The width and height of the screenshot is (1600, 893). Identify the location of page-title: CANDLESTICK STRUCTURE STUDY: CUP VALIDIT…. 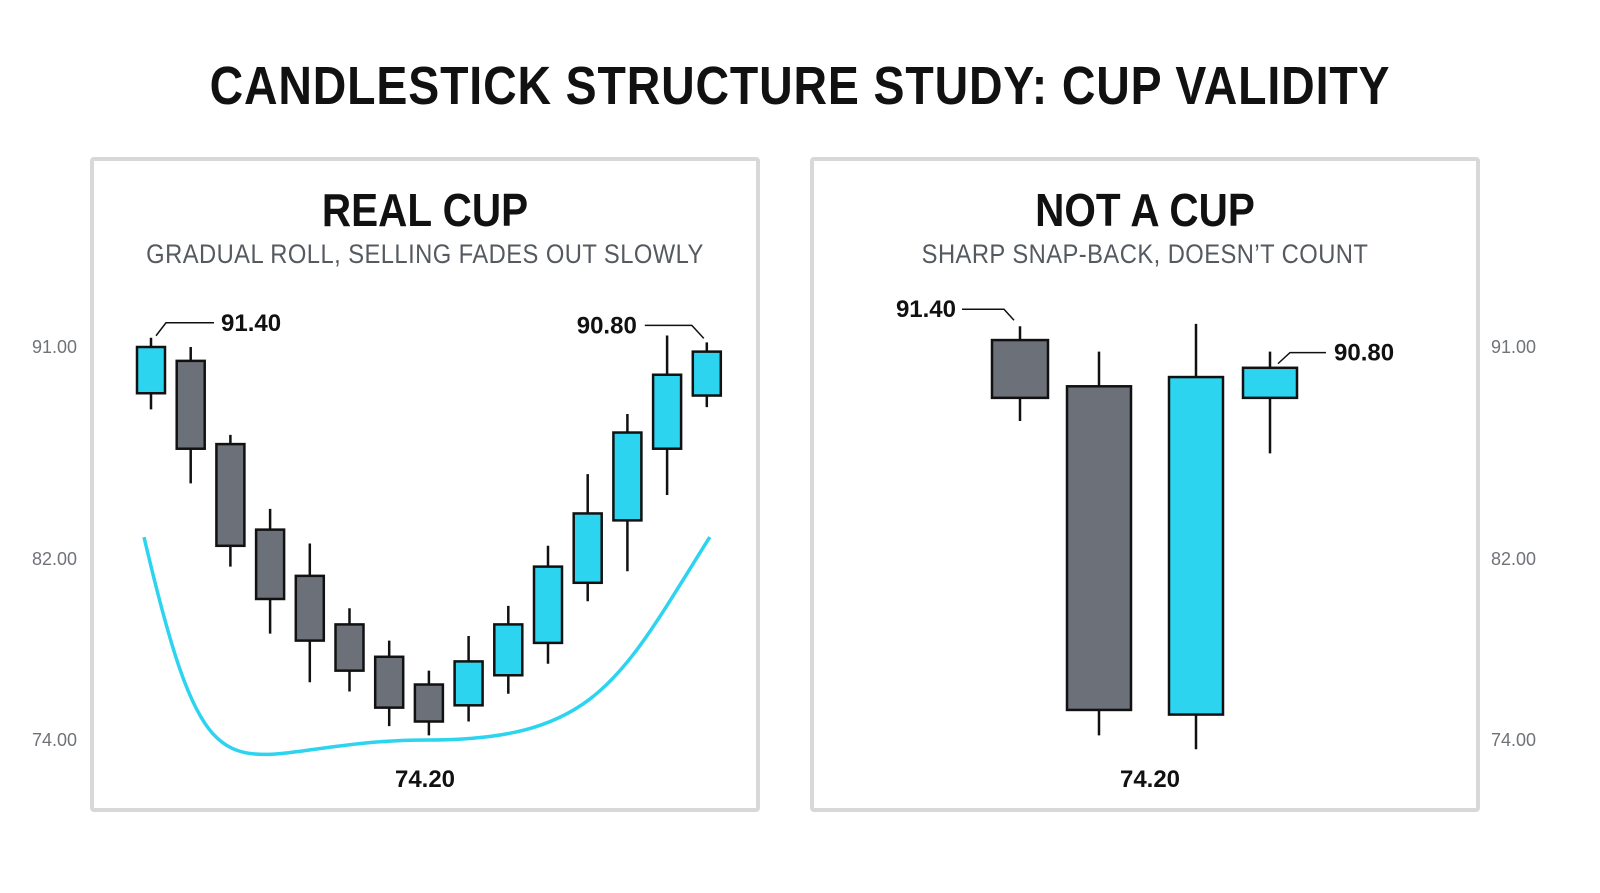
(800, 86).